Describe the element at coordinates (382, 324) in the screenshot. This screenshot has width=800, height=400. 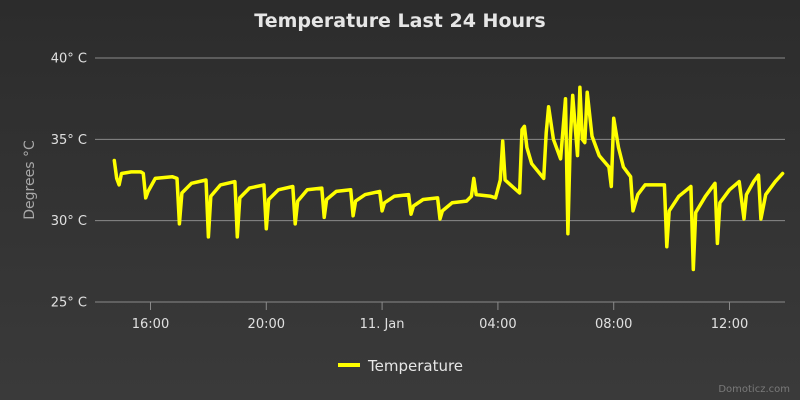
I see `x-tick-label: 11. Jan` at that location.